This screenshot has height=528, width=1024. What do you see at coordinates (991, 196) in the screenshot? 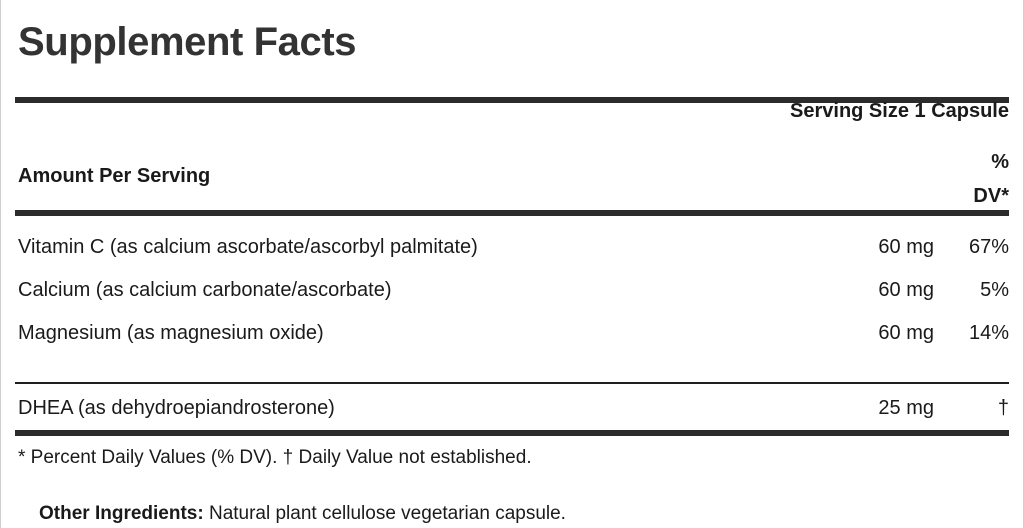
I see `daily-value-header-dv: DV*` at bounding box center [991, 196].